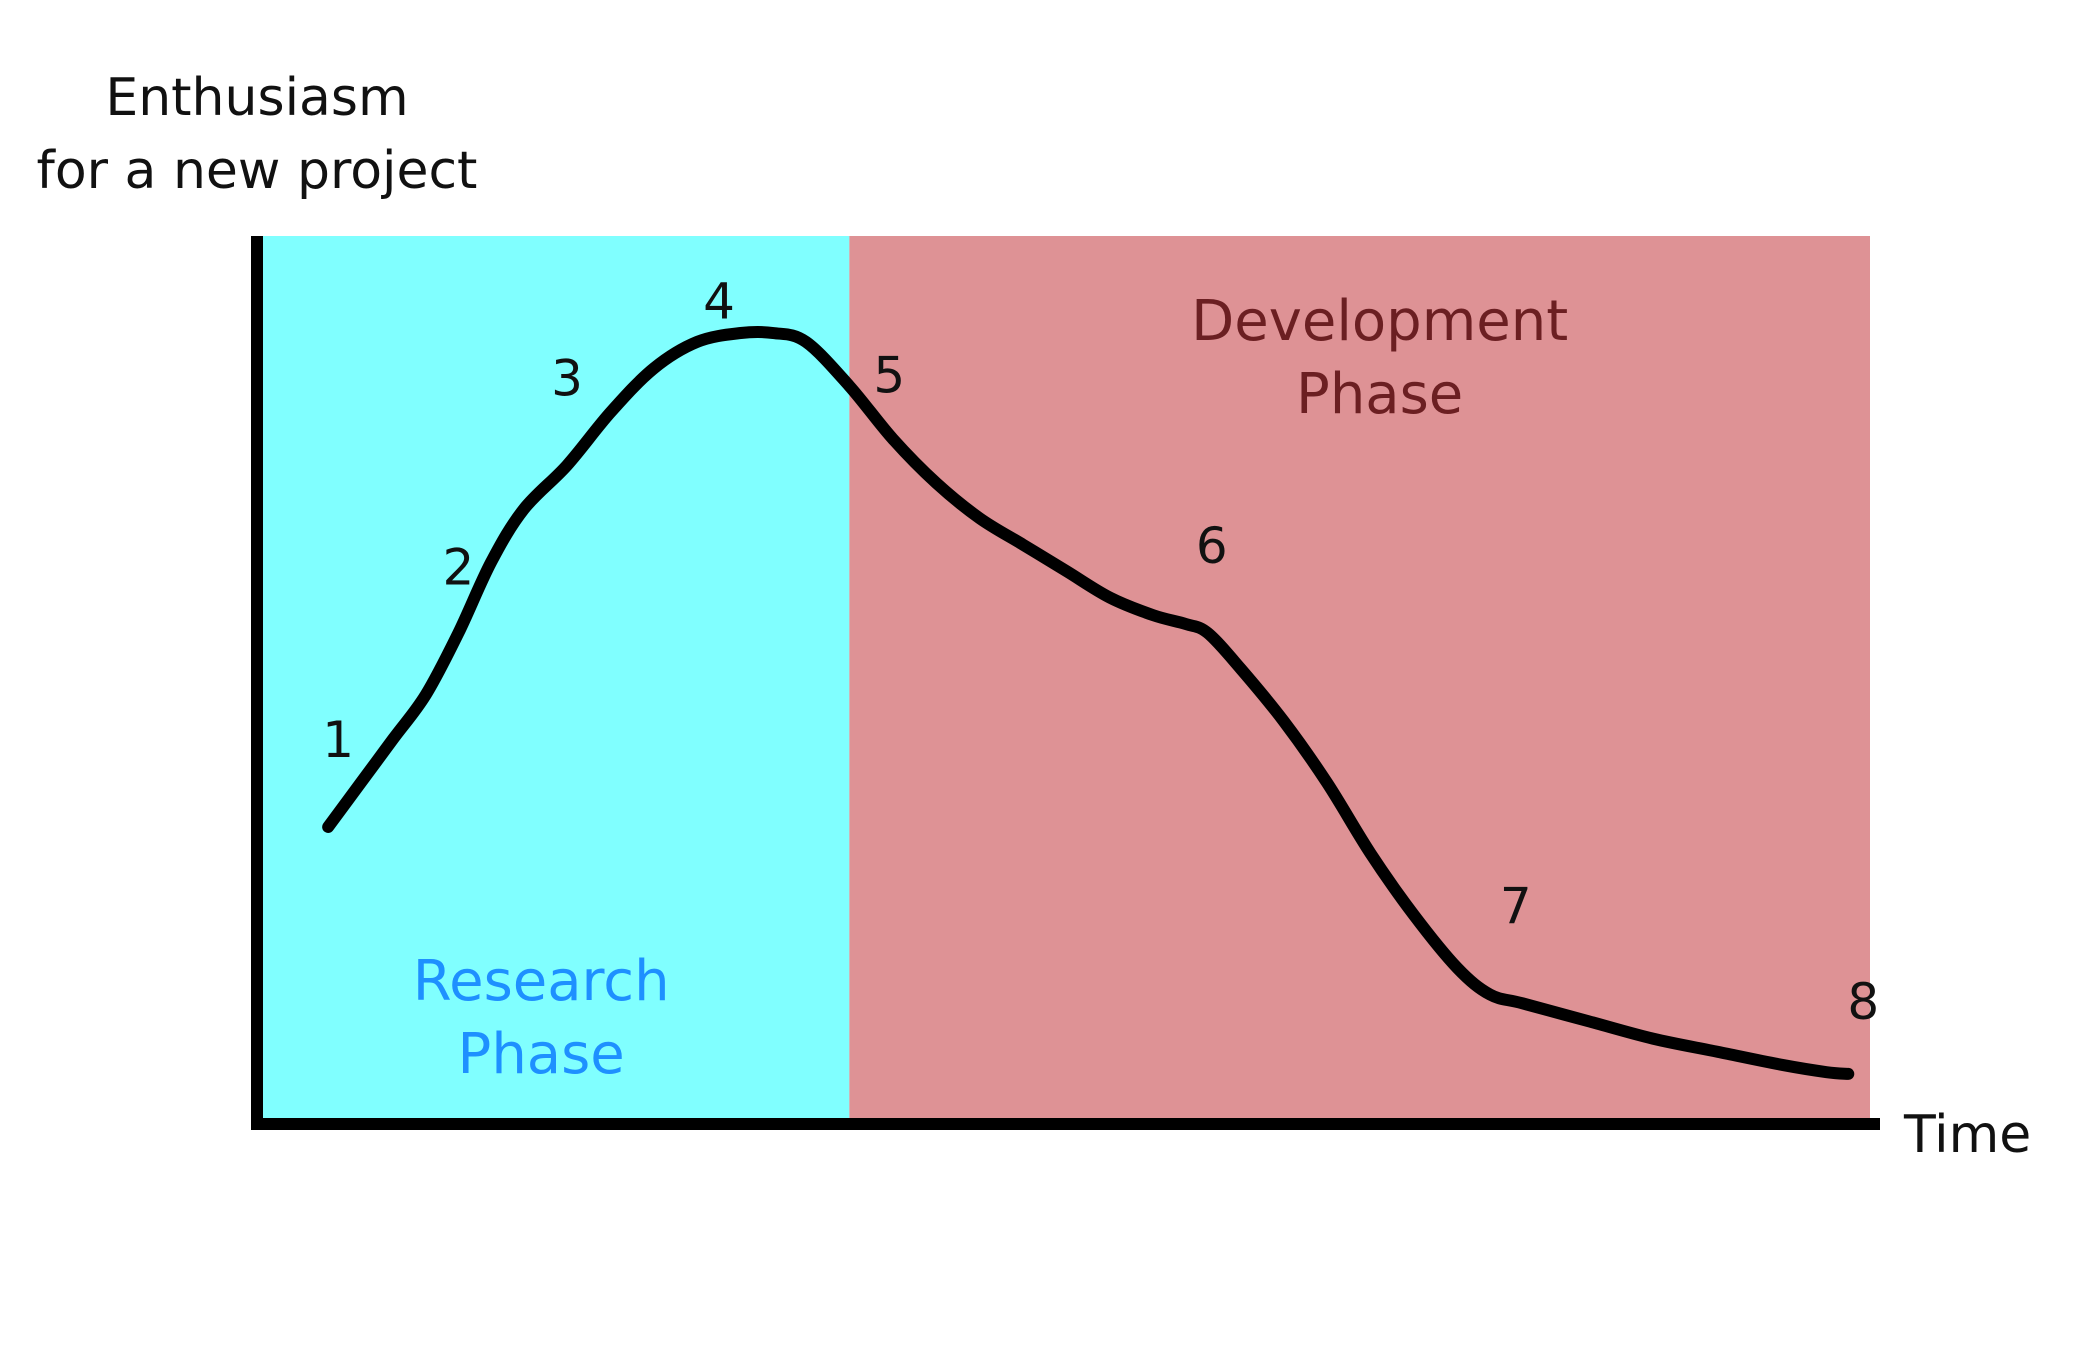 Image resolution: width=2100 pixels, height=1350 pixels. Describe the element at coordinates (1379, 321) in the screenshot. I see `phase-label-2-line-1: Development` at that location.